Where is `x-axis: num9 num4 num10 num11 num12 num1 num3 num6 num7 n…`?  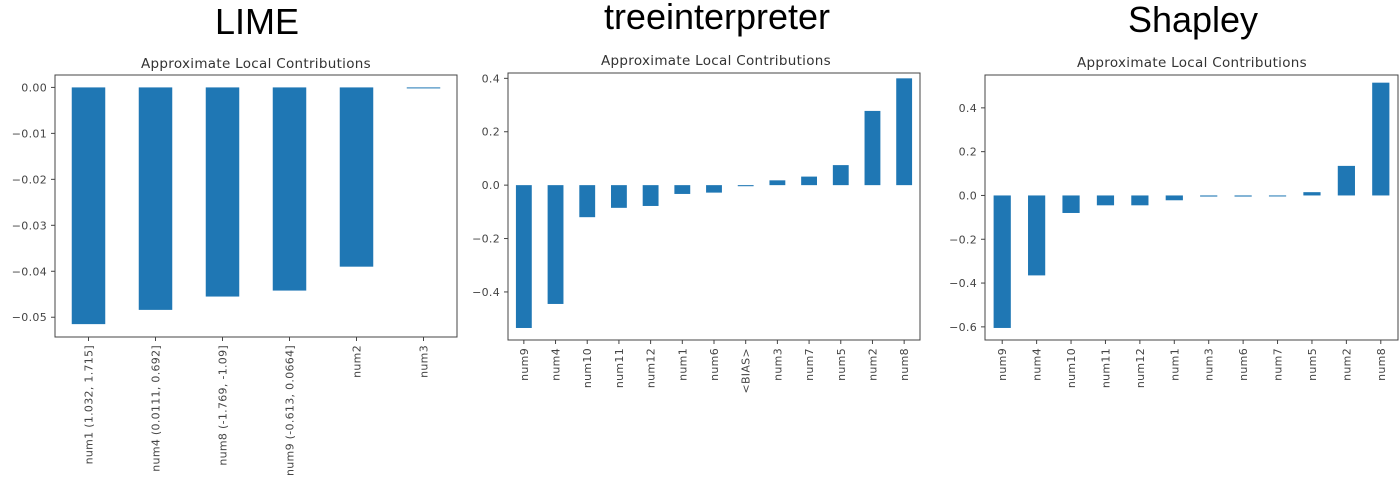
x-axis: num9 num4 num10 num11 num12 num1 num3 num6 num7 n… is located at coordinates (1192, 364).